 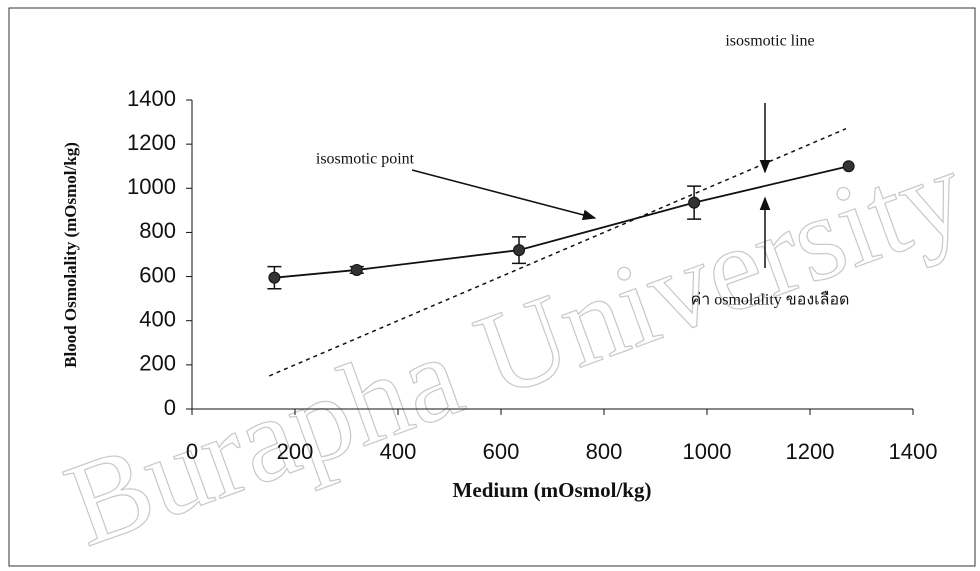 I want to click on y-tick-label: 0, so click(x=170, y=407).